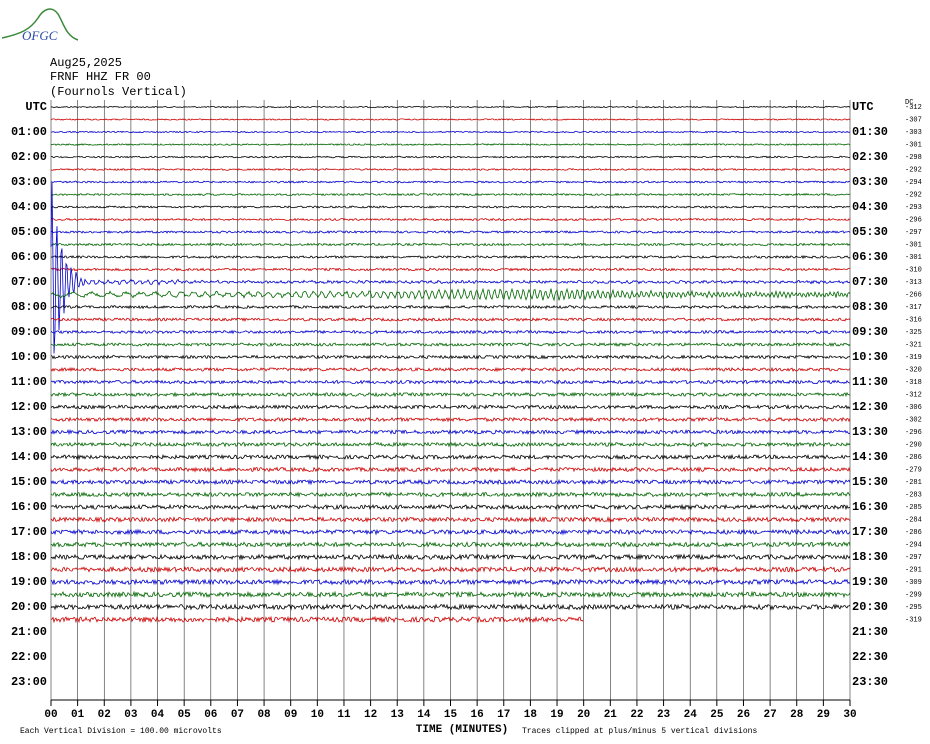 This screenshot has width=930, height=744. Describe the element at coordinates (29, 582) in the screenshot. I see `left-label: 19:00` at that location.